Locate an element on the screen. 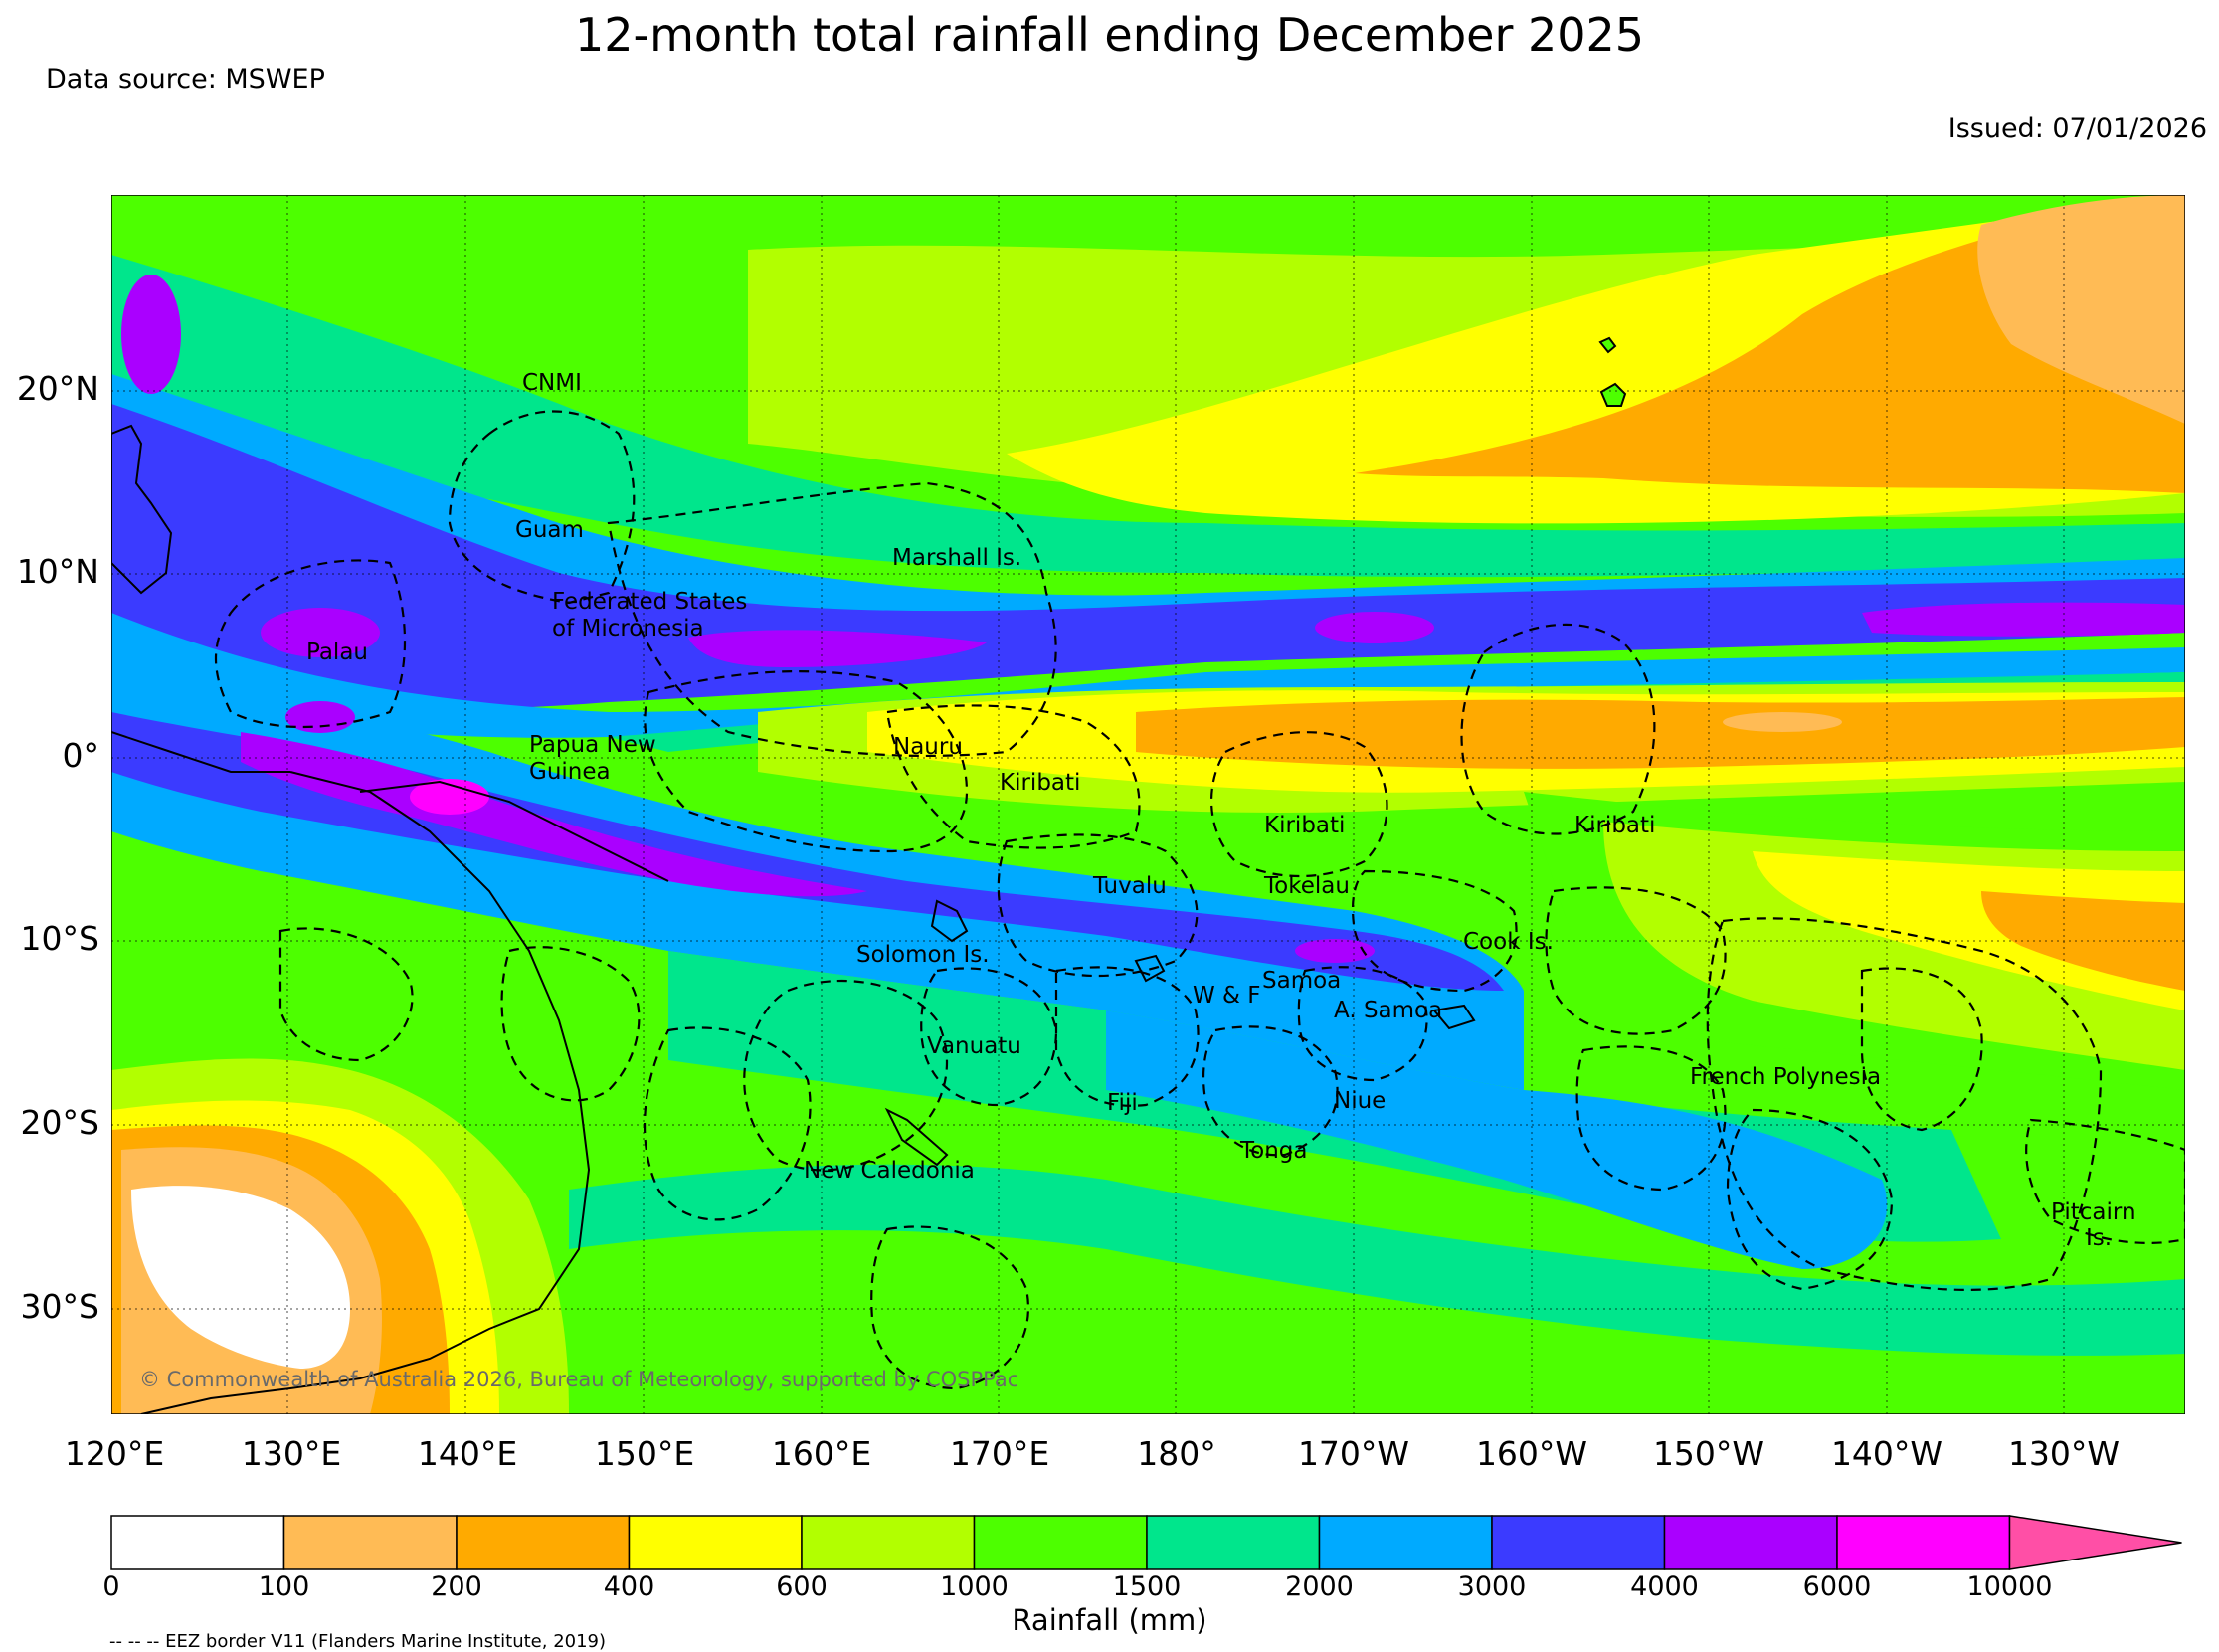 The width and height of the screenshot is (2219, 1652). lat-label-10s: 10°S is located at coordinates (59, 938).